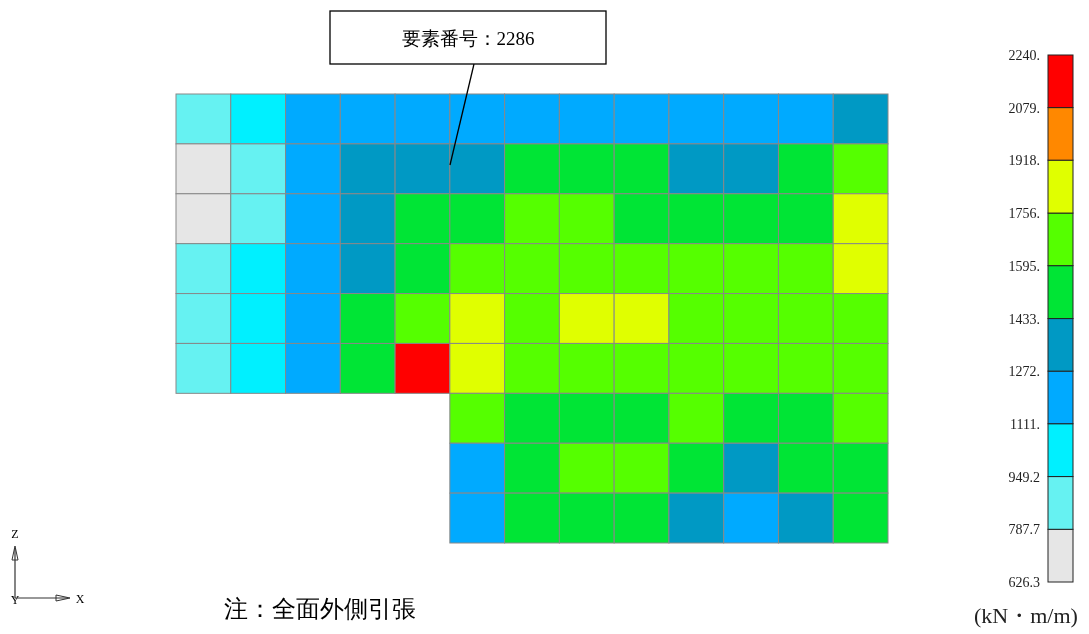  I want to click on colorbar: 626.3 787.7 949.2 1111. 1272. 1433. 1595. 1756. 1918. 2079. 2240., so click(1041, 319).